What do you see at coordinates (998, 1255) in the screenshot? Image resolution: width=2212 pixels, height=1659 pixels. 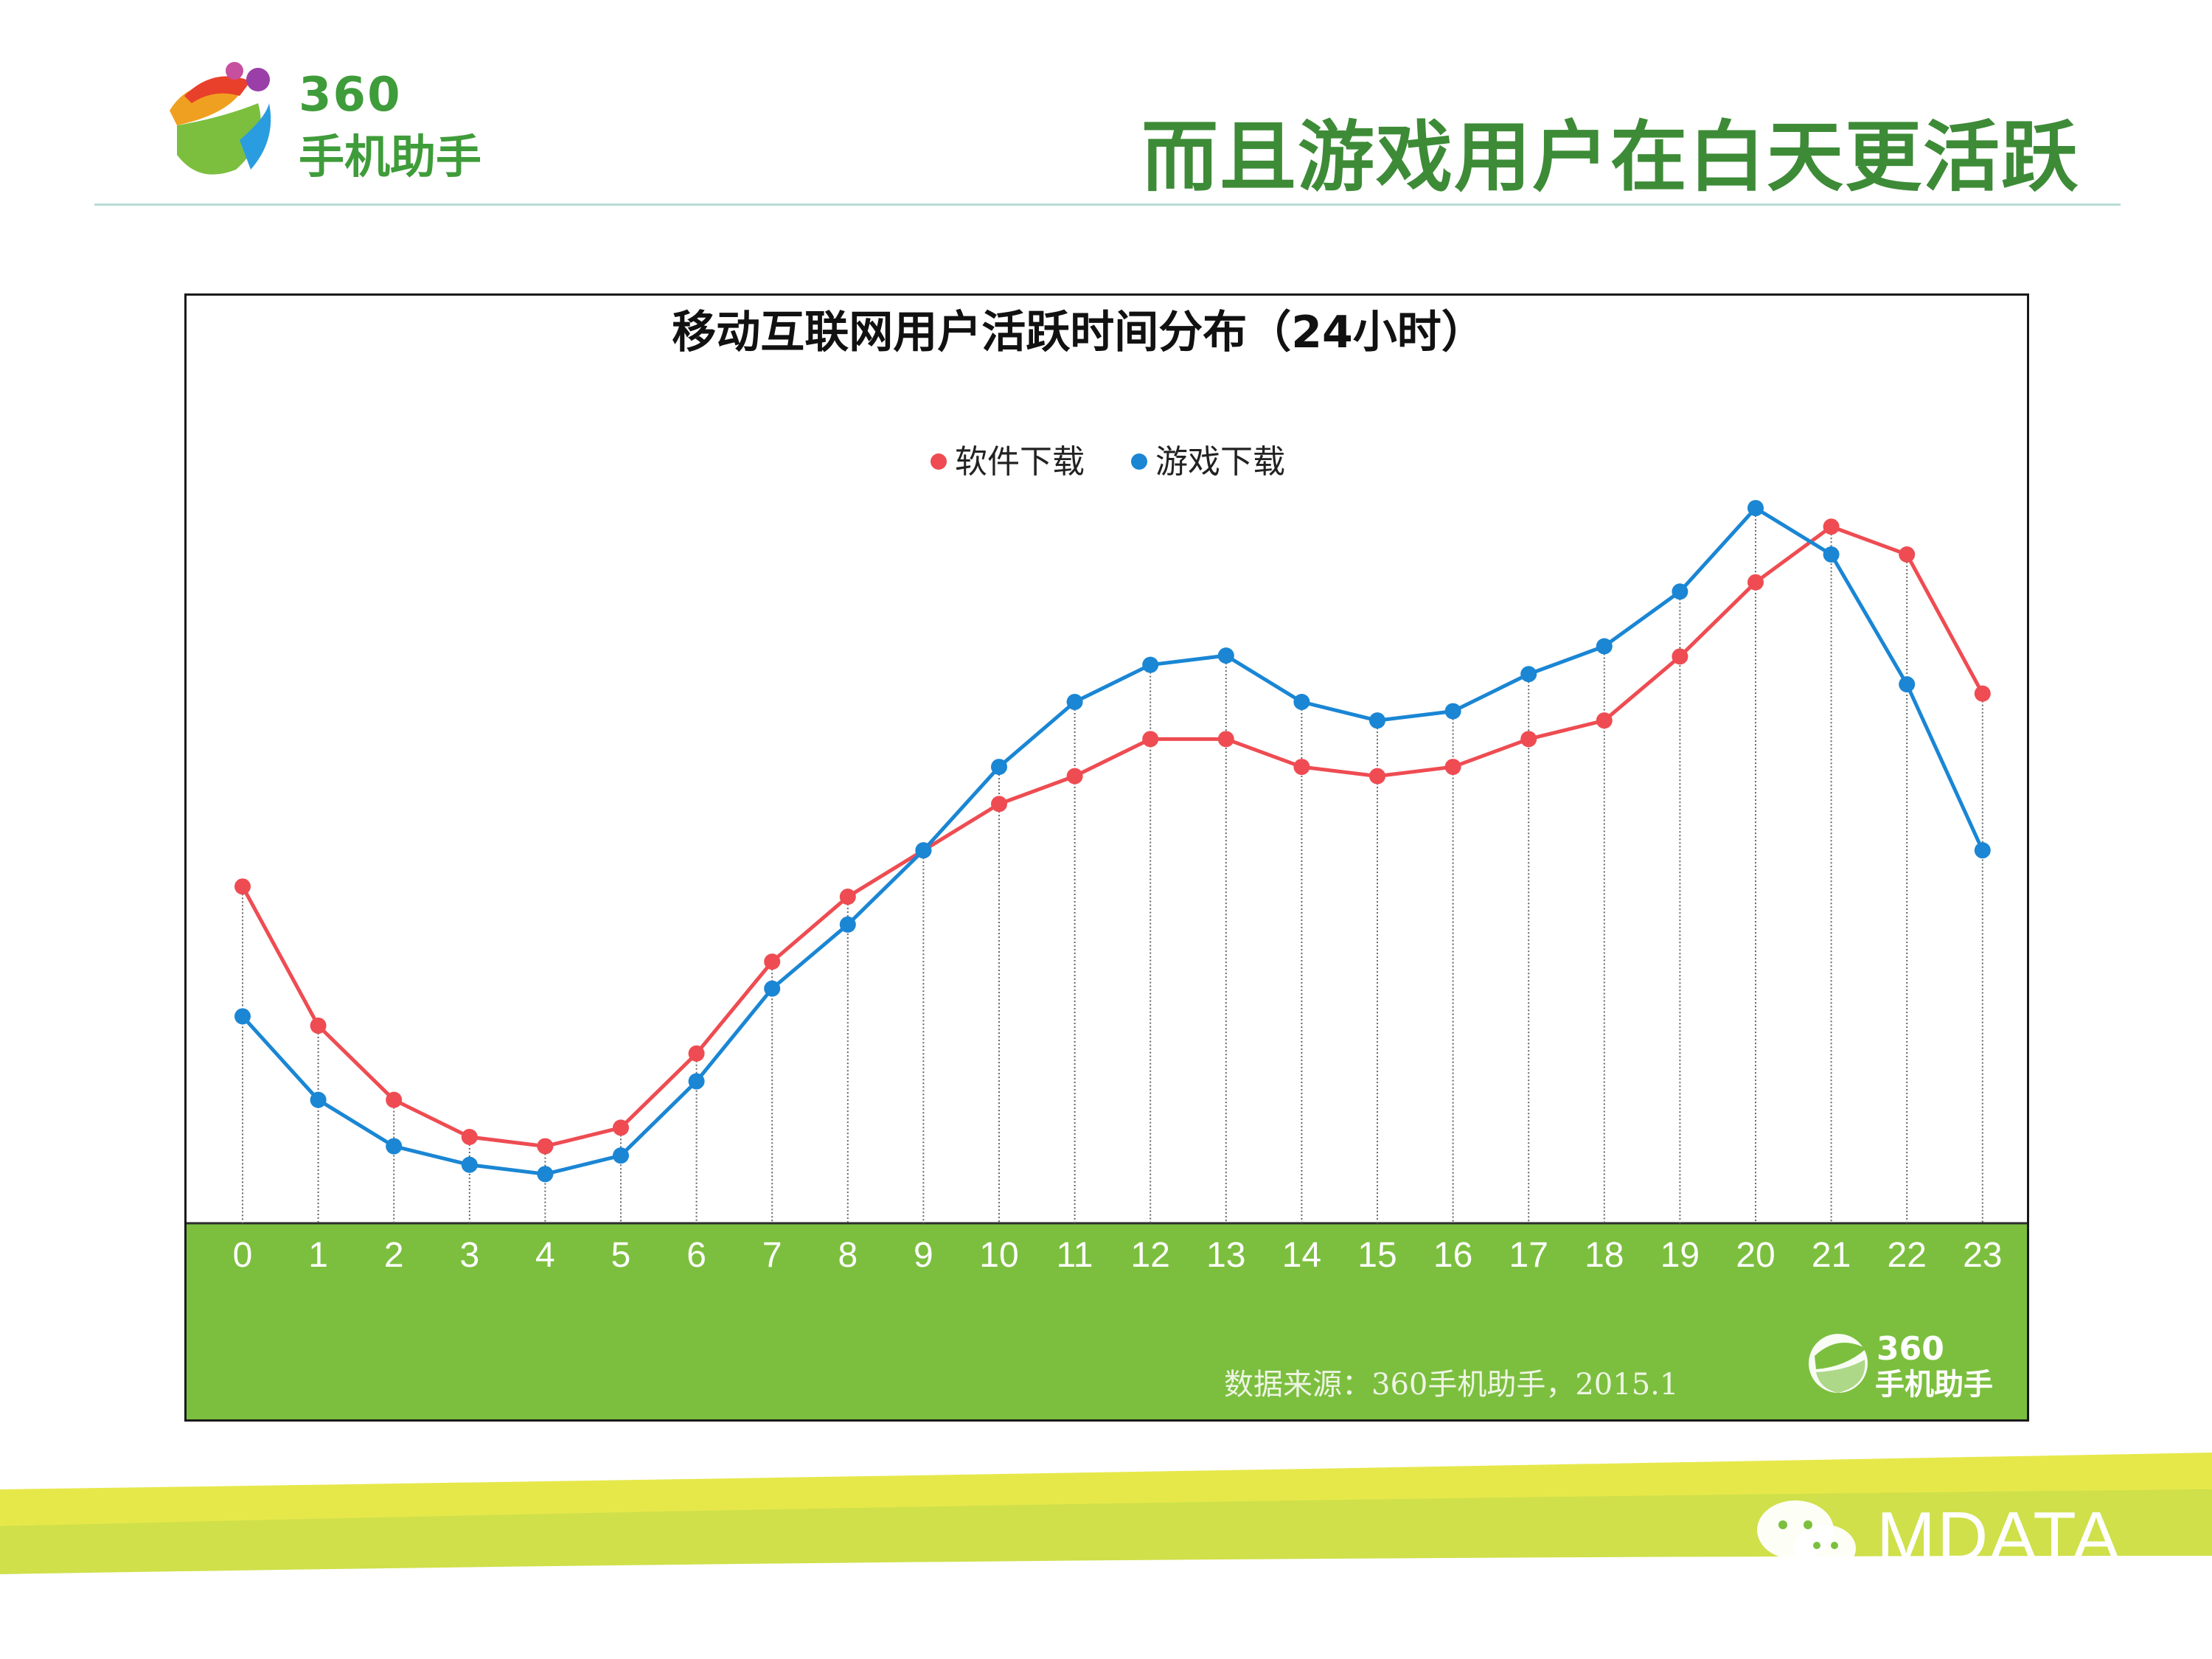 I see `x-tick-label: 10` at bounding box center [998, 1255].